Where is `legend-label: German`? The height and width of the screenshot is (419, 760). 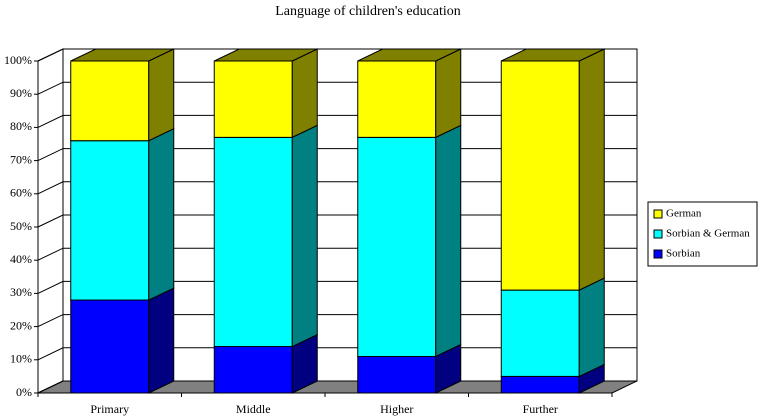
legend-label: German is located at coordinates (684, 214).